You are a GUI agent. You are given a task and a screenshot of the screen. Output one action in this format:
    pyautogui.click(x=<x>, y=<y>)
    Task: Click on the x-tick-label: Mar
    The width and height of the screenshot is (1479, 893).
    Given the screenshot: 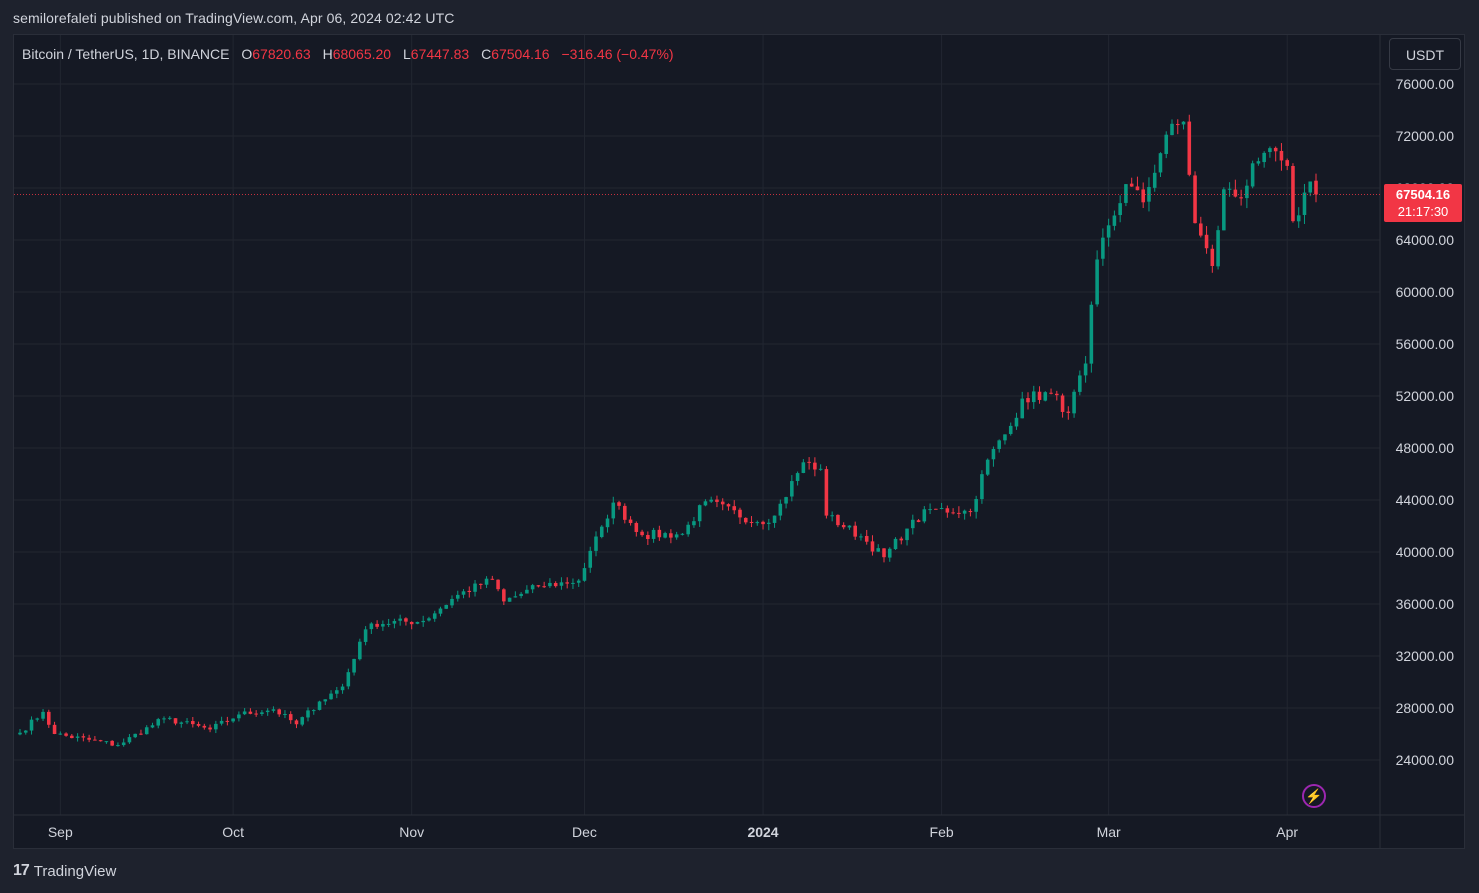 What is the action you would take?
    pyautogui.click(x=1109, y=832)
    